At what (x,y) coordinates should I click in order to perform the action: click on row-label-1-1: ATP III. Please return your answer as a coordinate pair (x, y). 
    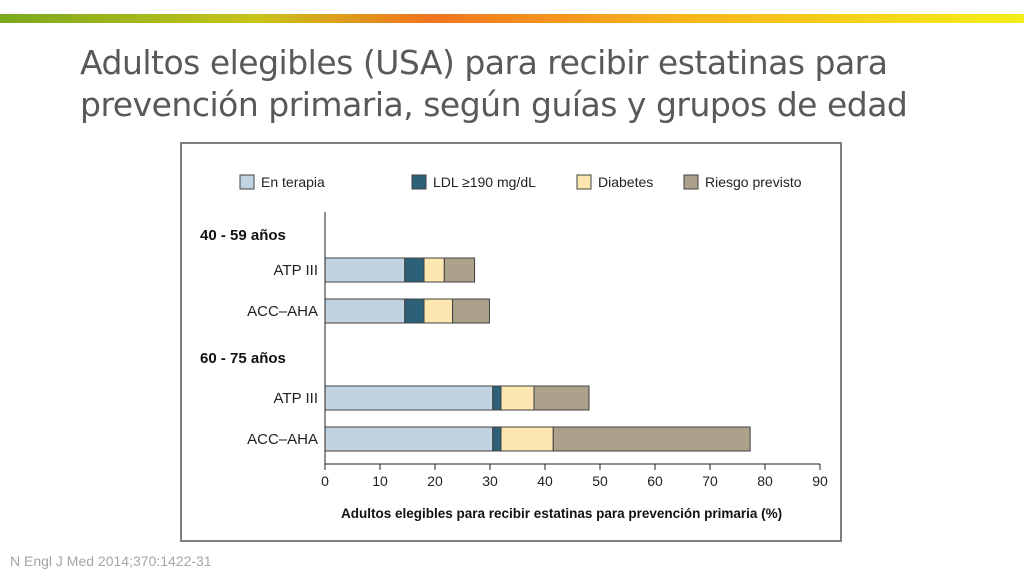
    Looking at the image, I should click on (296, 270).